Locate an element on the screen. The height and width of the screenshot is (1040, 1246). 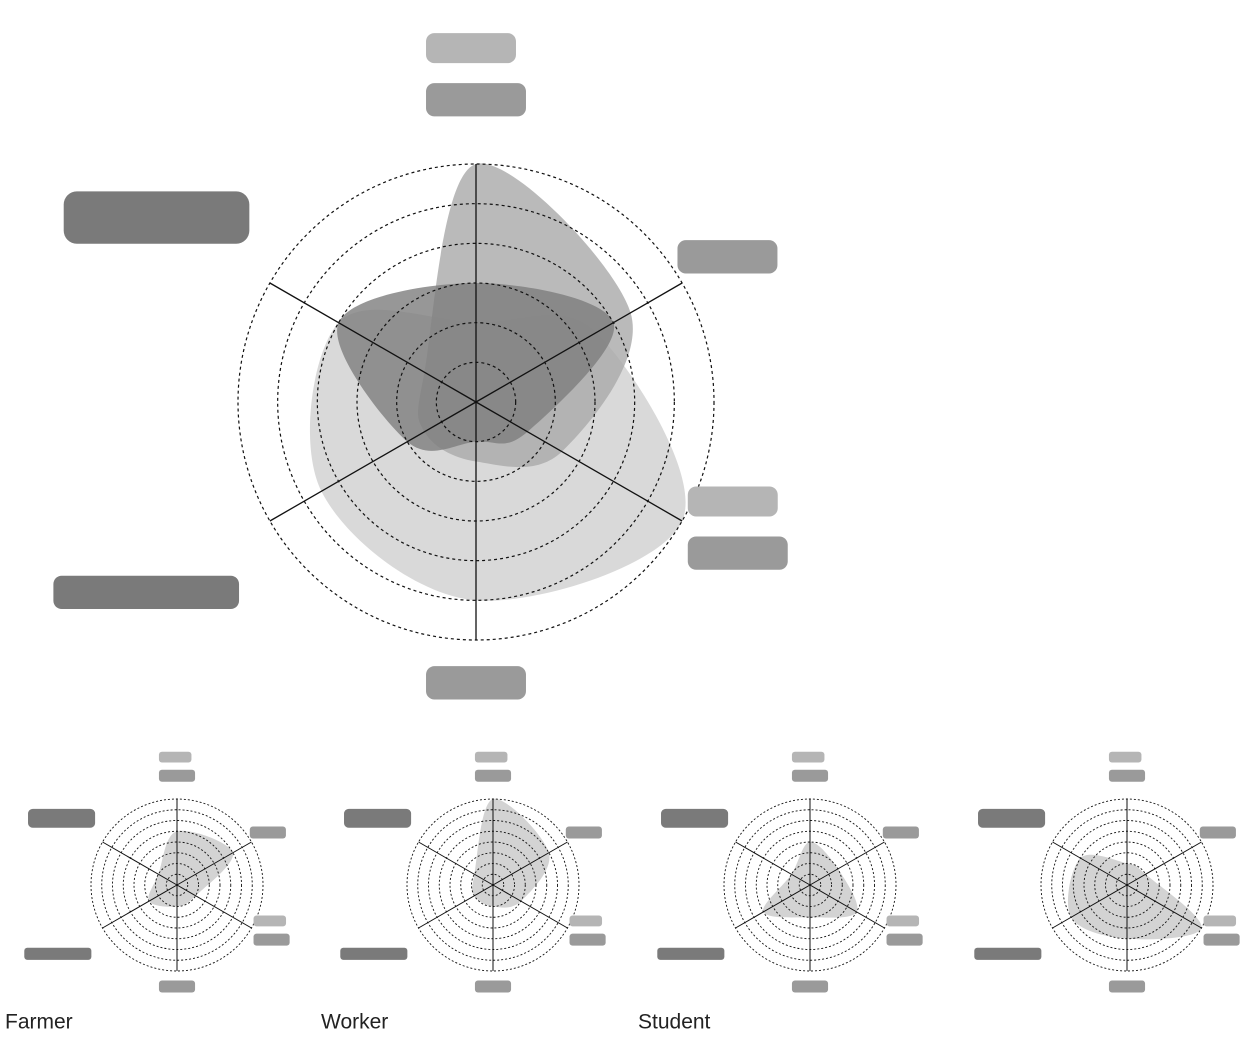
chart-title: Worker is located at coordinates (354, 1022).